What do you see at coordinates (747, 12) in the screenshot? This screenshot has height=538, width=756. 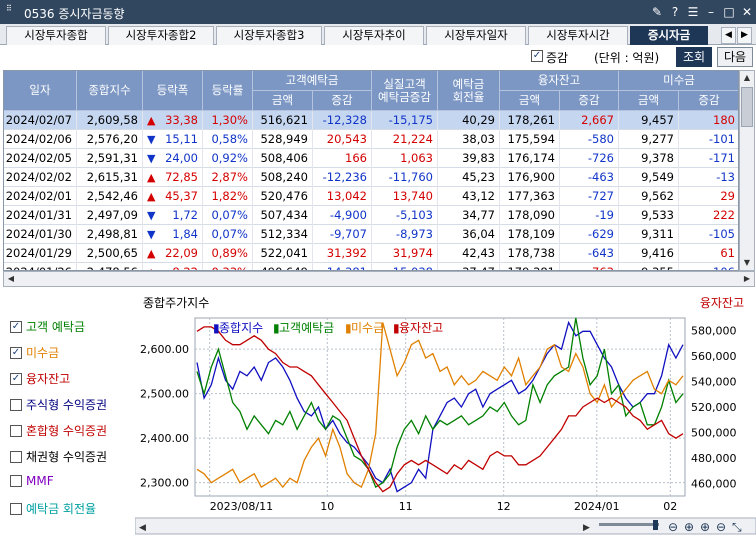 I see `close-icon: ✕` at bounding box center [747, 12].